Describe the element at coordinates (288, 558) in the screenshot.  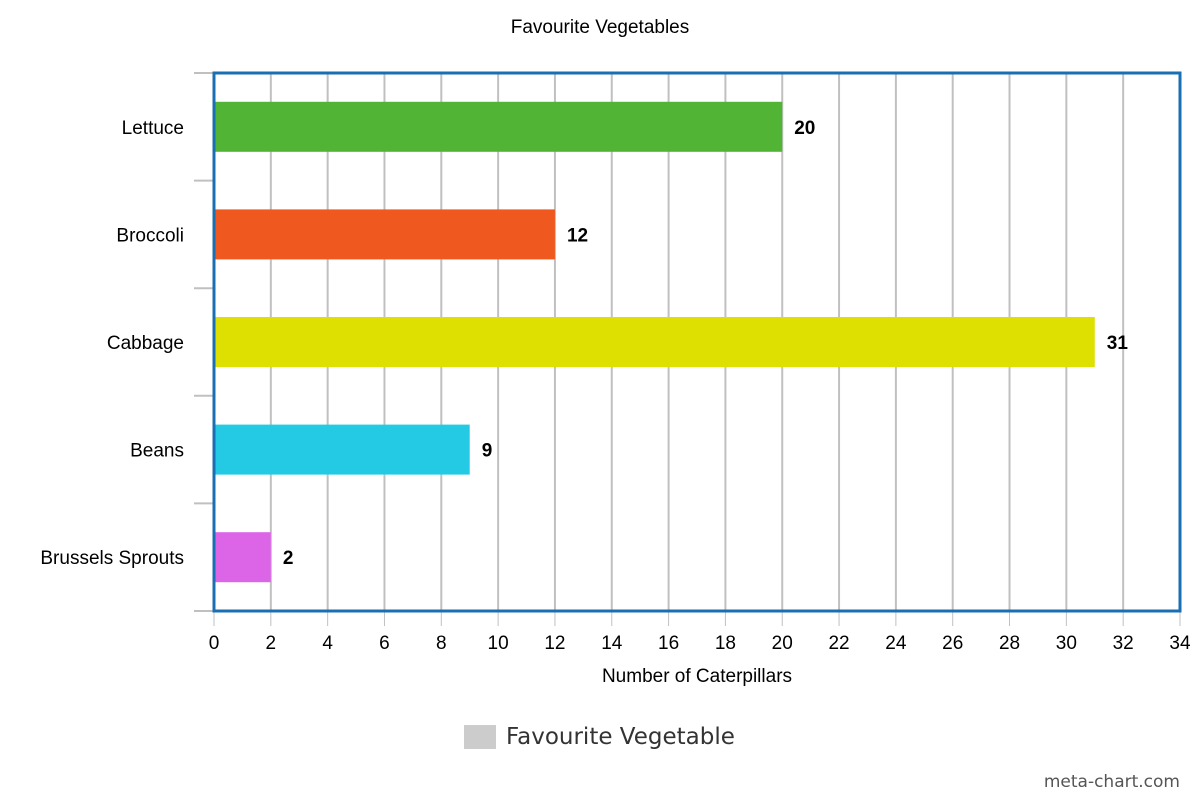
I see `data-label: 2` at that location.